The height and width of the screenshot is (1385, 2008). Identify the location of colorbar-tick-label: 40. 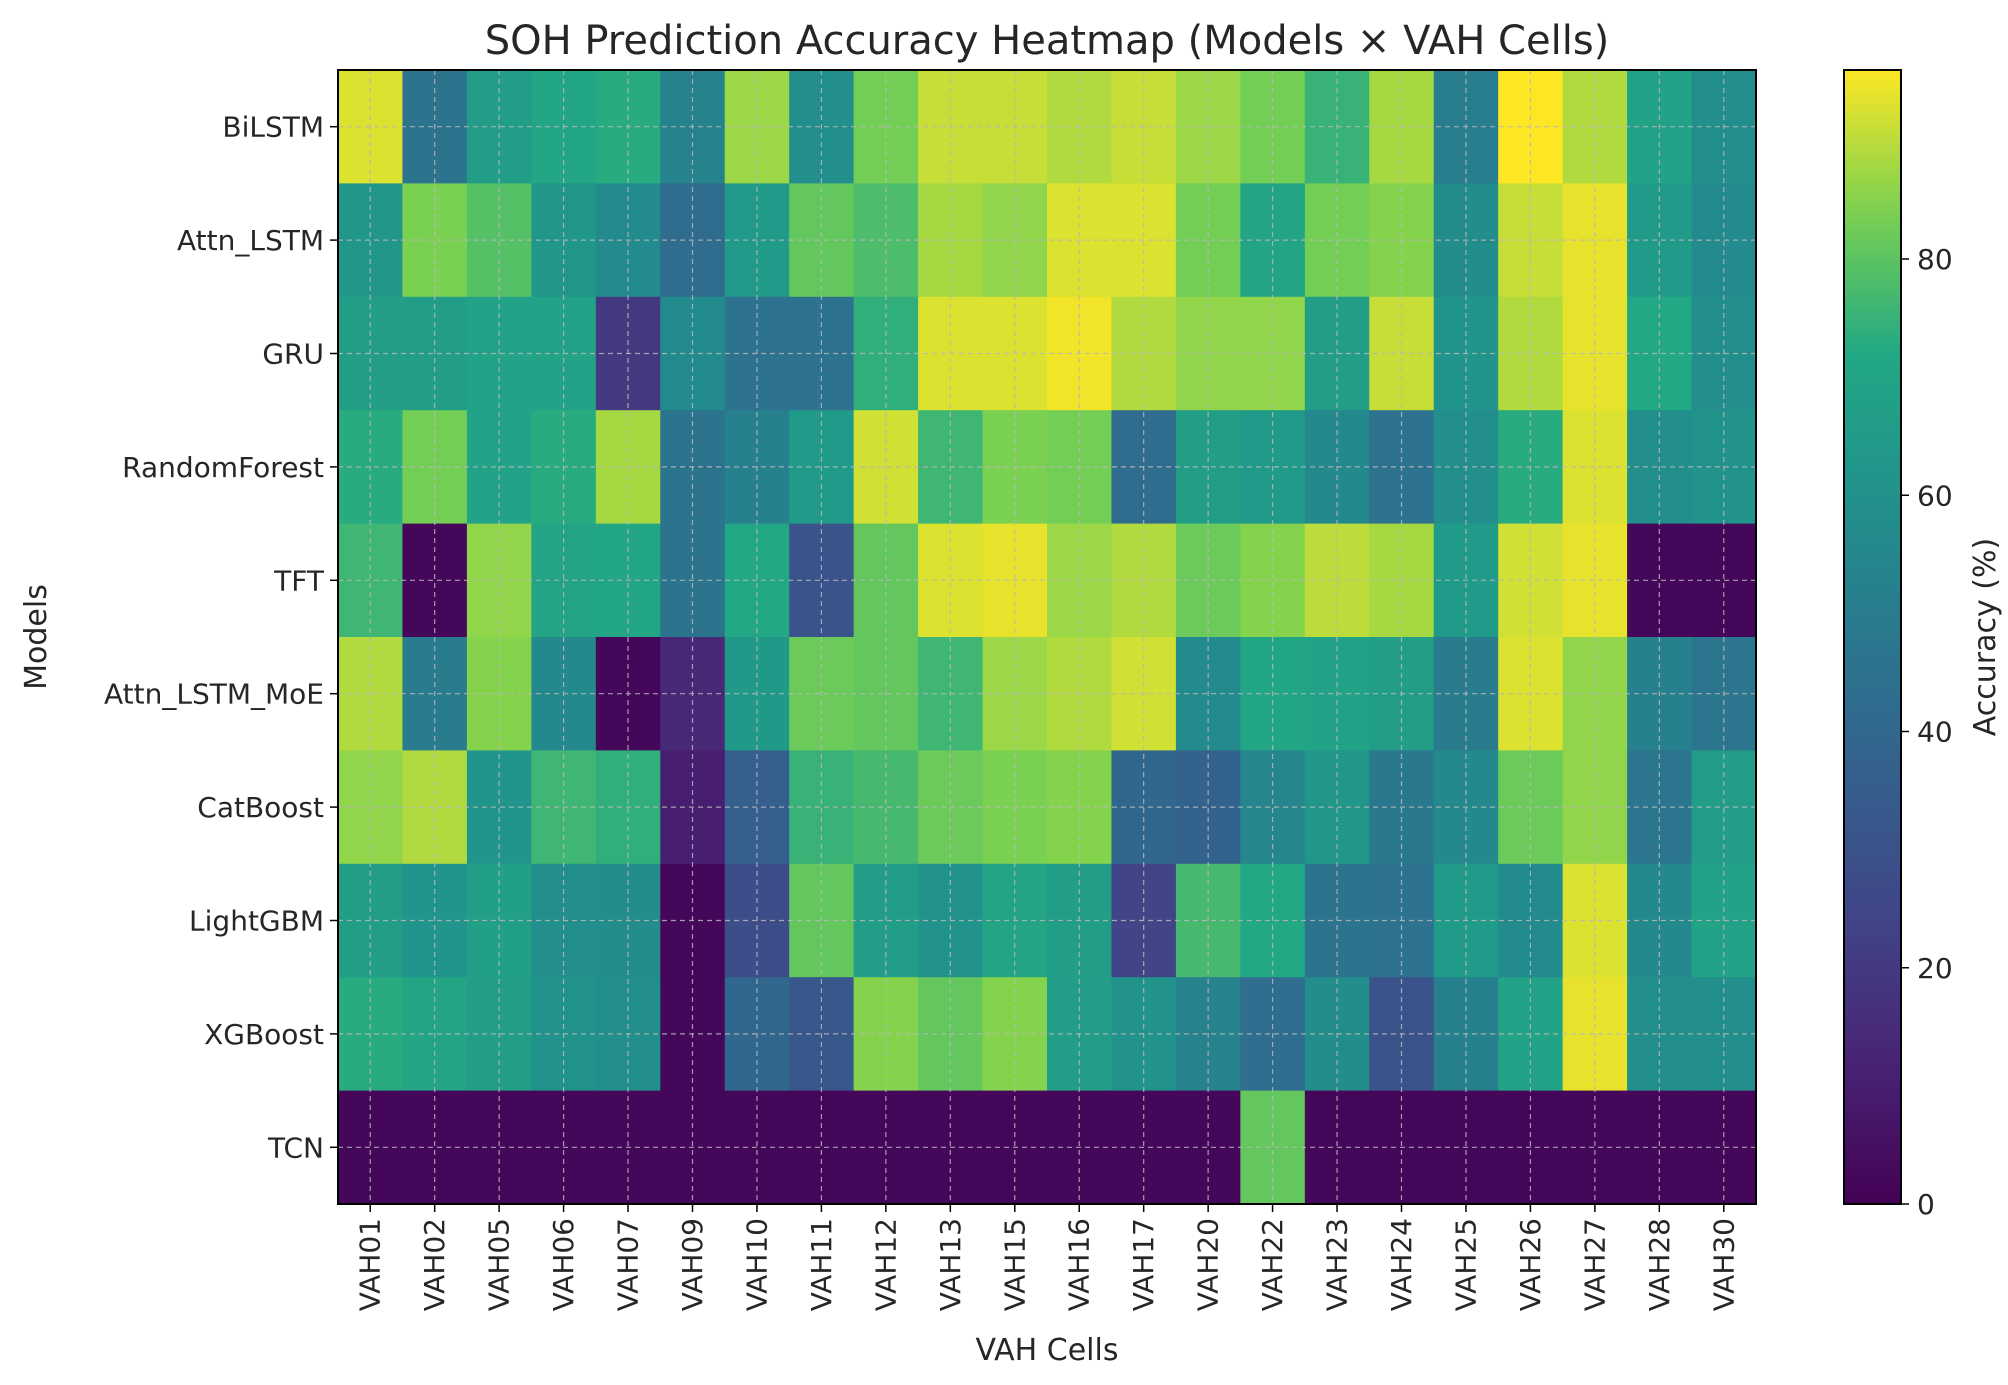
(1935, 732).